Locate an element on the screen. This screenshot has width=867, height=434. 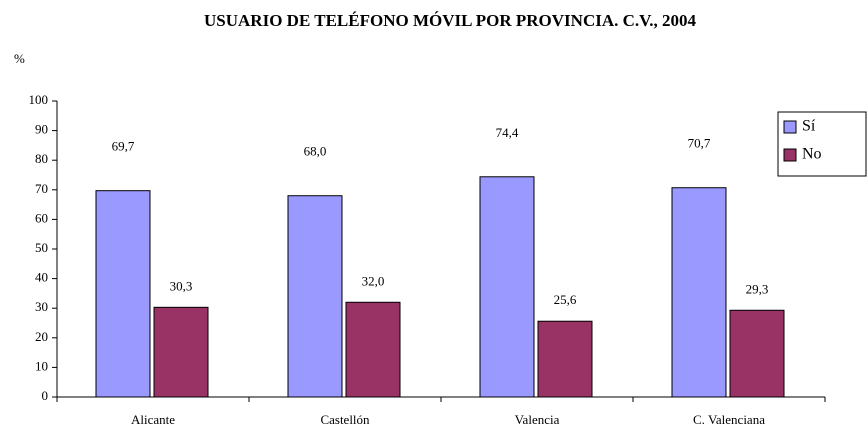
y-tick-label: 20 is located at coordinates (41, 336).